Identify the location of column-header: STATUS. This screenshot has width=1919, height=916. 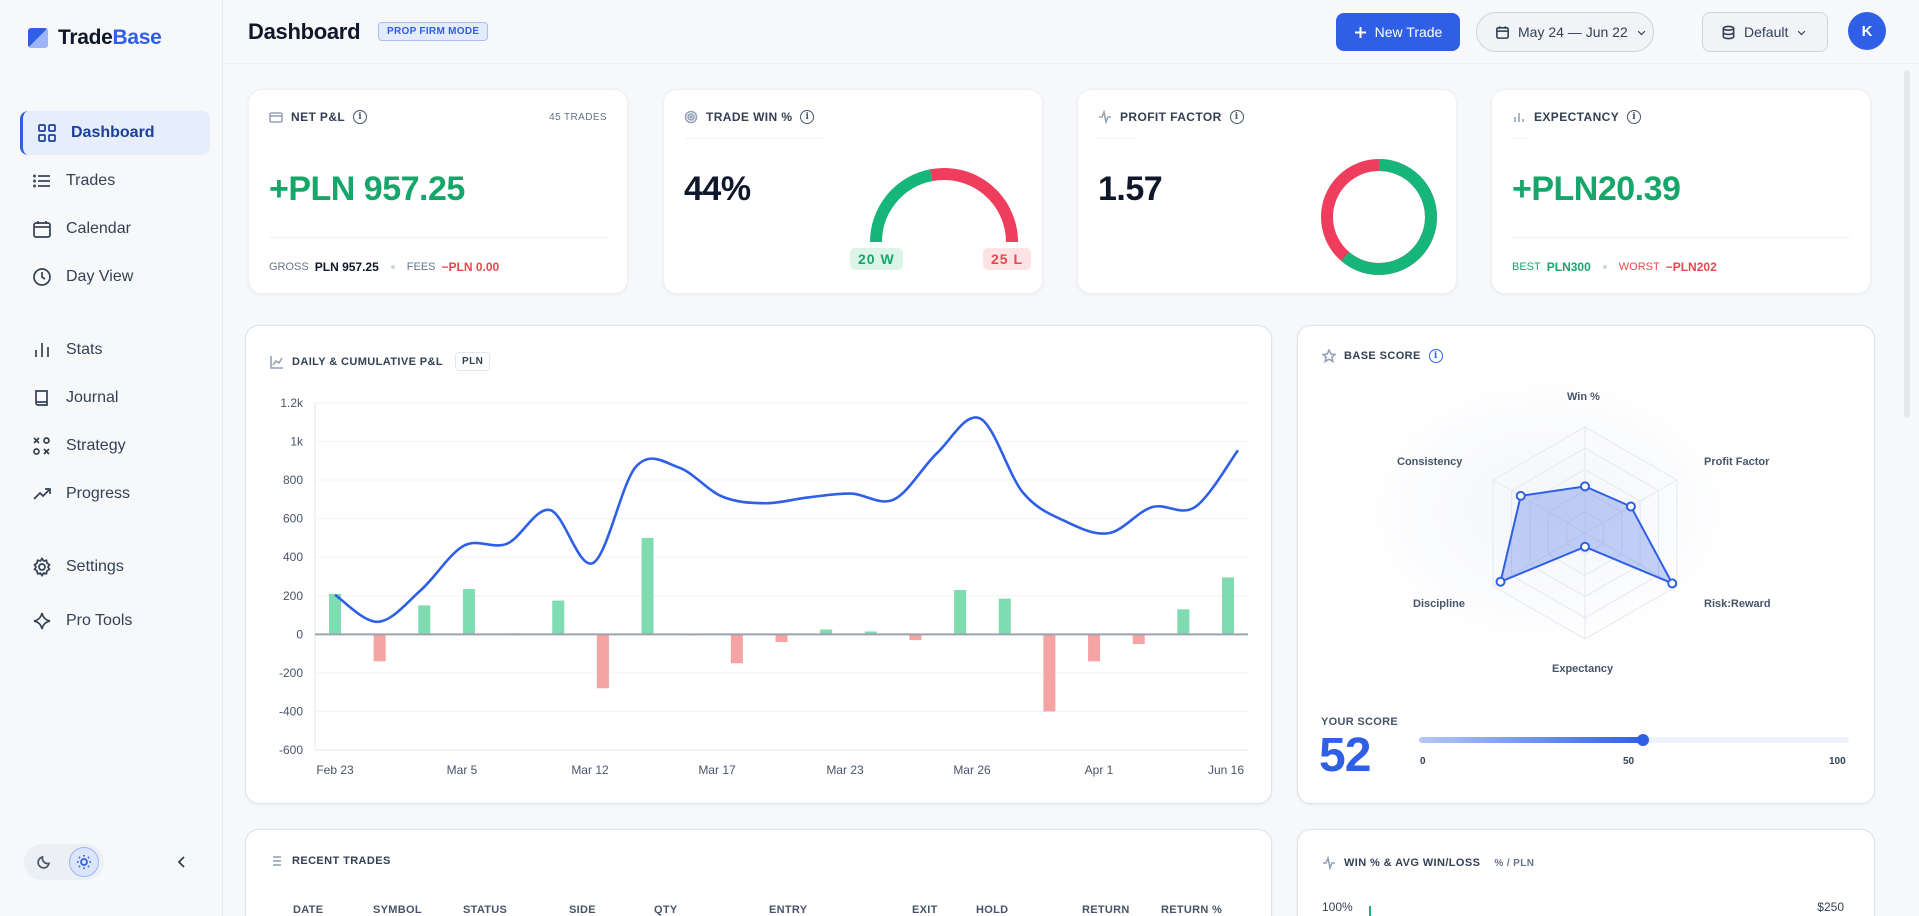
(485, 910).